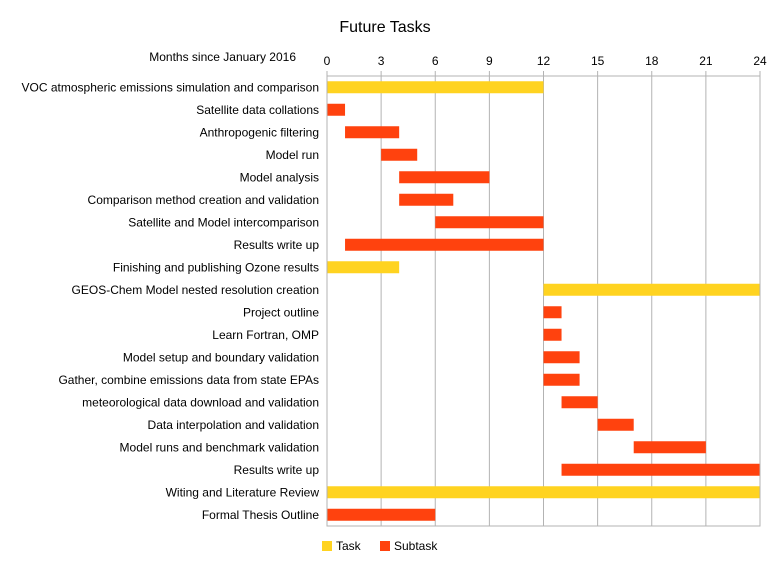 Image resolution: width=776 pixels, height=568 pixels. Describe the element at coordinates (260, 515) in the screenshot. I see `row-label: Formal Thesis Outline` at that location.